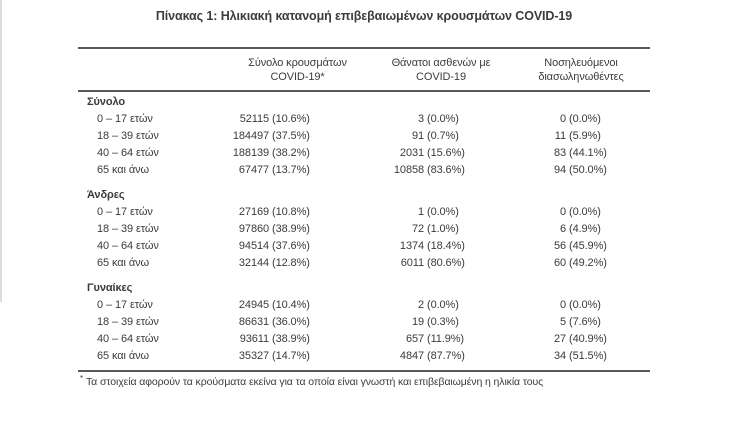 The height and width of the screenshot is (422, 734). I want to click on intubated-pct: (50.0%), so click(588, 170).